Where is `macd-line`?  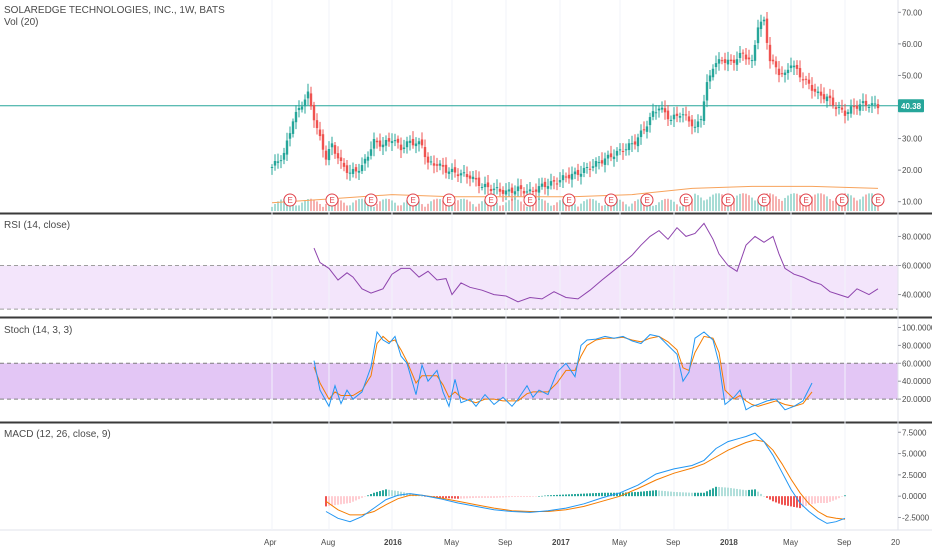 macd-line is located at coordinates (585, 478).